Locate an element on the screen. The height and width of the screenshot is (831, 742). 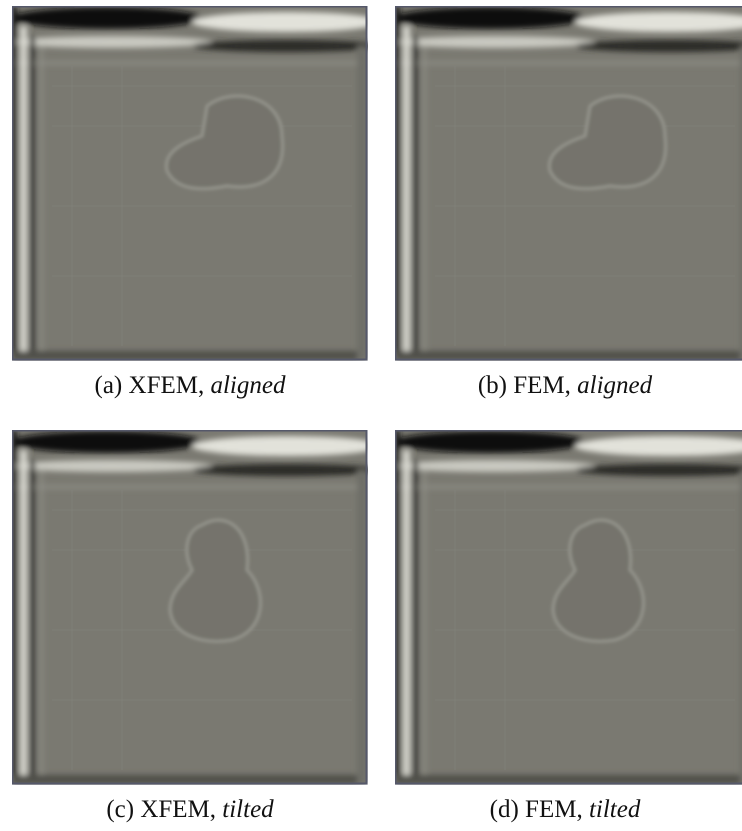
caption-label: (d) is located at coordinates (504, 809).